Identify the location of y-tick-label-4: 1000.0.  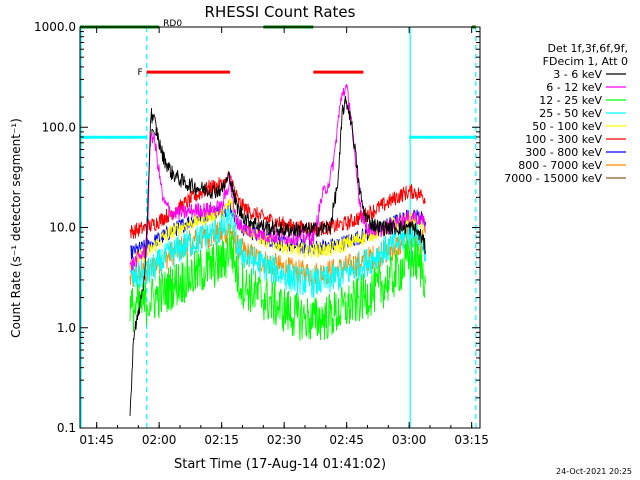
(55, 27).